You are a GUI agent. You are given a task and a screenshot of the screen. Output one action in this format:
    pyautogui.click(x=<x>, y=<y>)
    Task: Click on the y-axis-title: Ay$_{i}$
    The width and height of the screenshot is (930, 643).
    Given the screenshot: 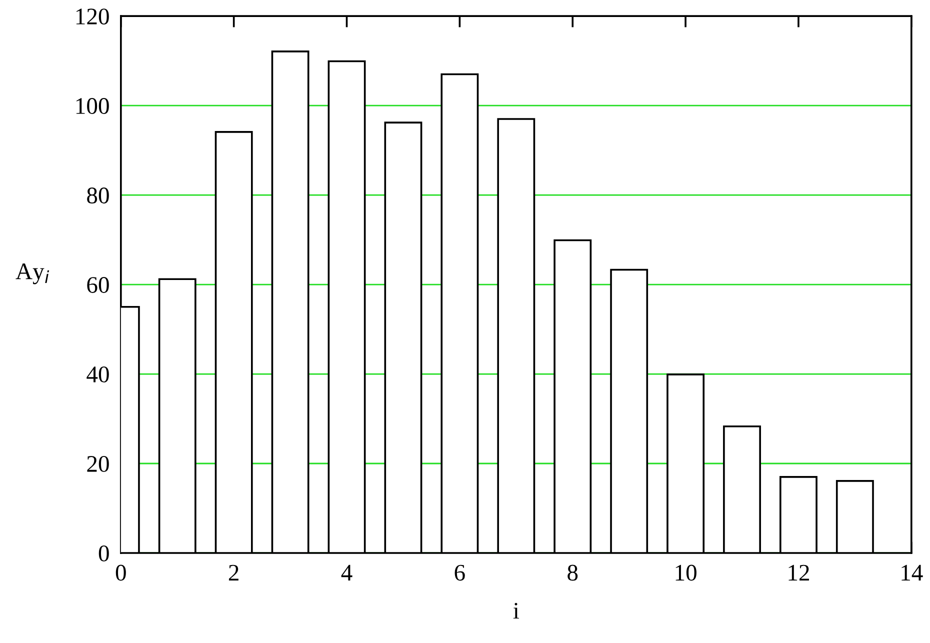 What is the action you would take?
    pyautogui.click(x=33, y=274)
    